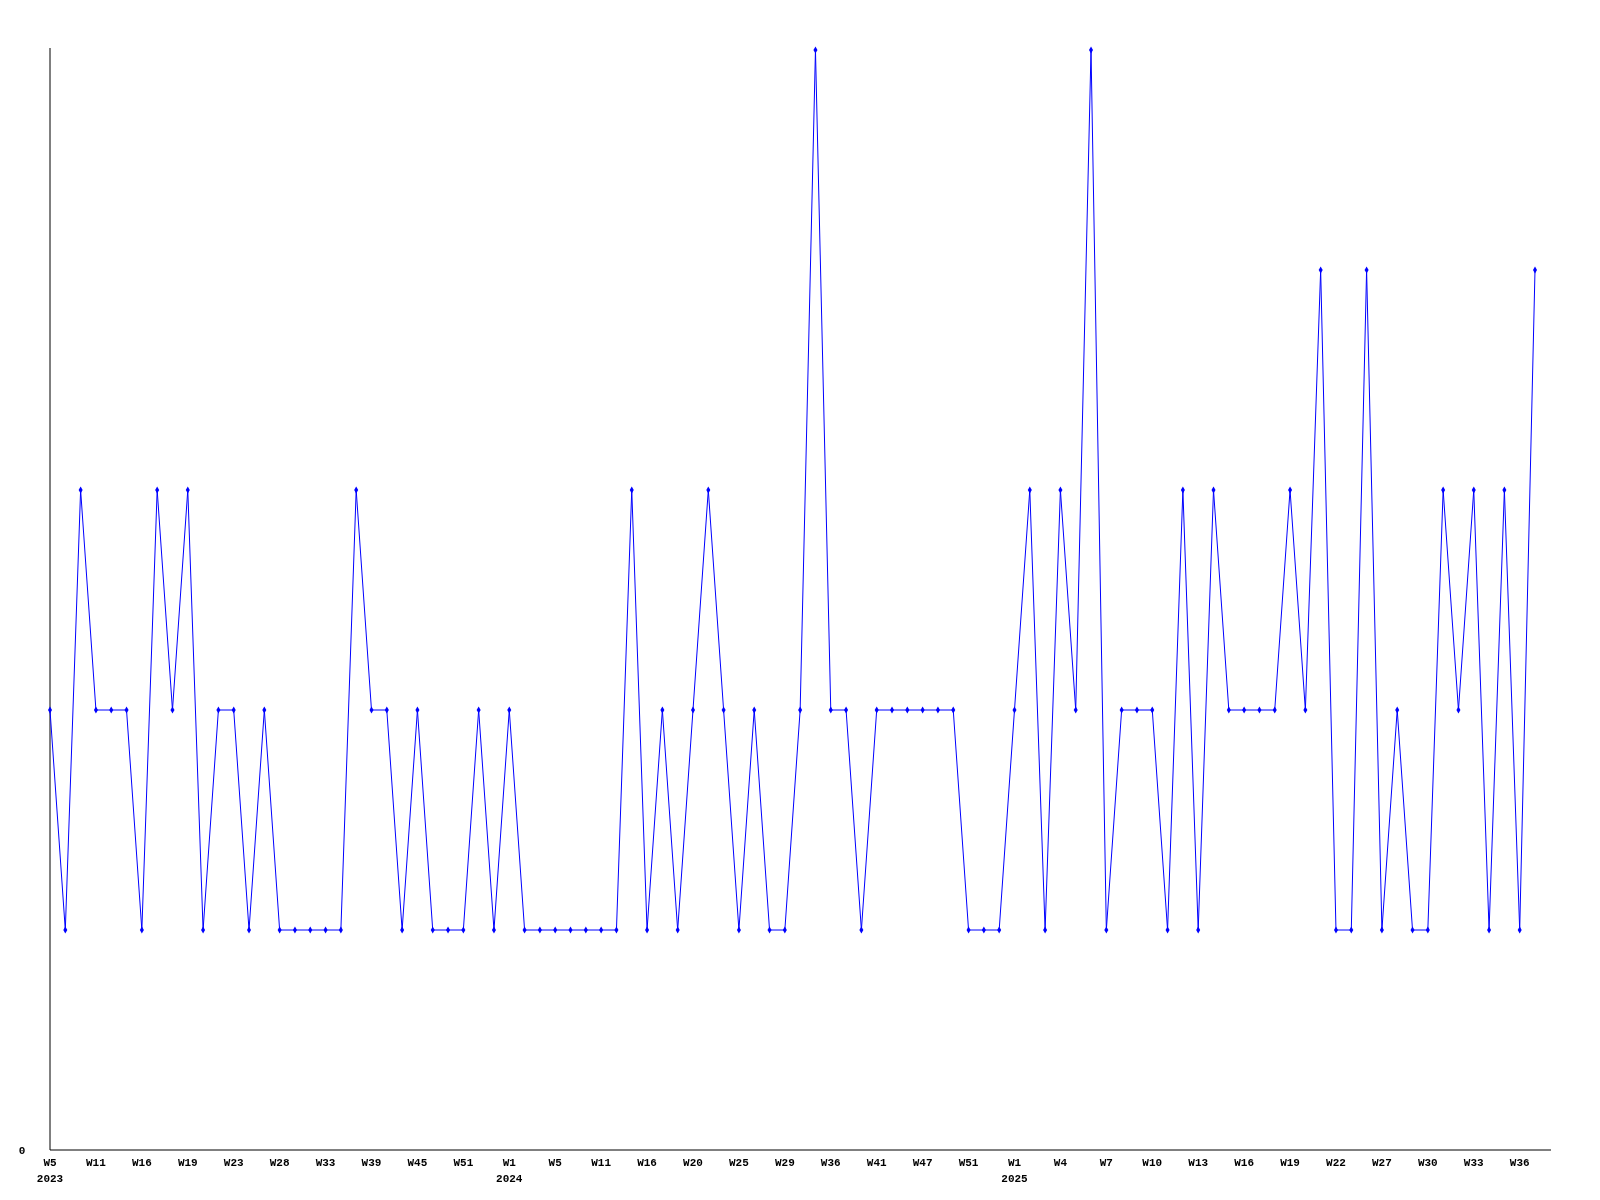 The image size is (1600, 1200). What do you see at coordinates (1427, 1163) in the screenshot?
I see `x-tick-label: W30` at bounding box center [1427, 1163].